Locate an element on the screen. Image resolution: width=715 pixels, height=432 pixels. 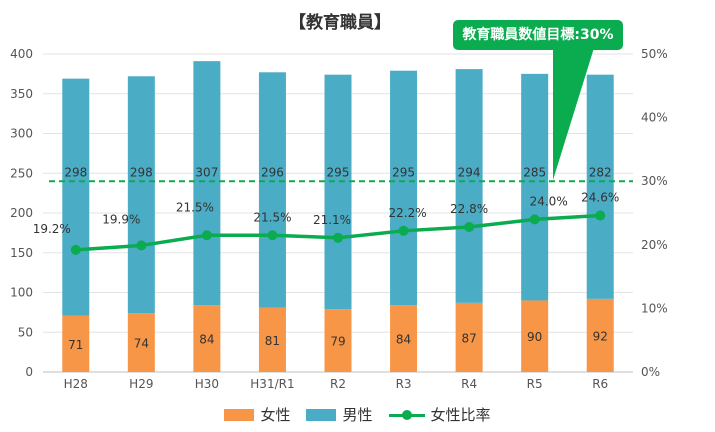
legend-swatch-ratio is located at coordinates (406, 415).